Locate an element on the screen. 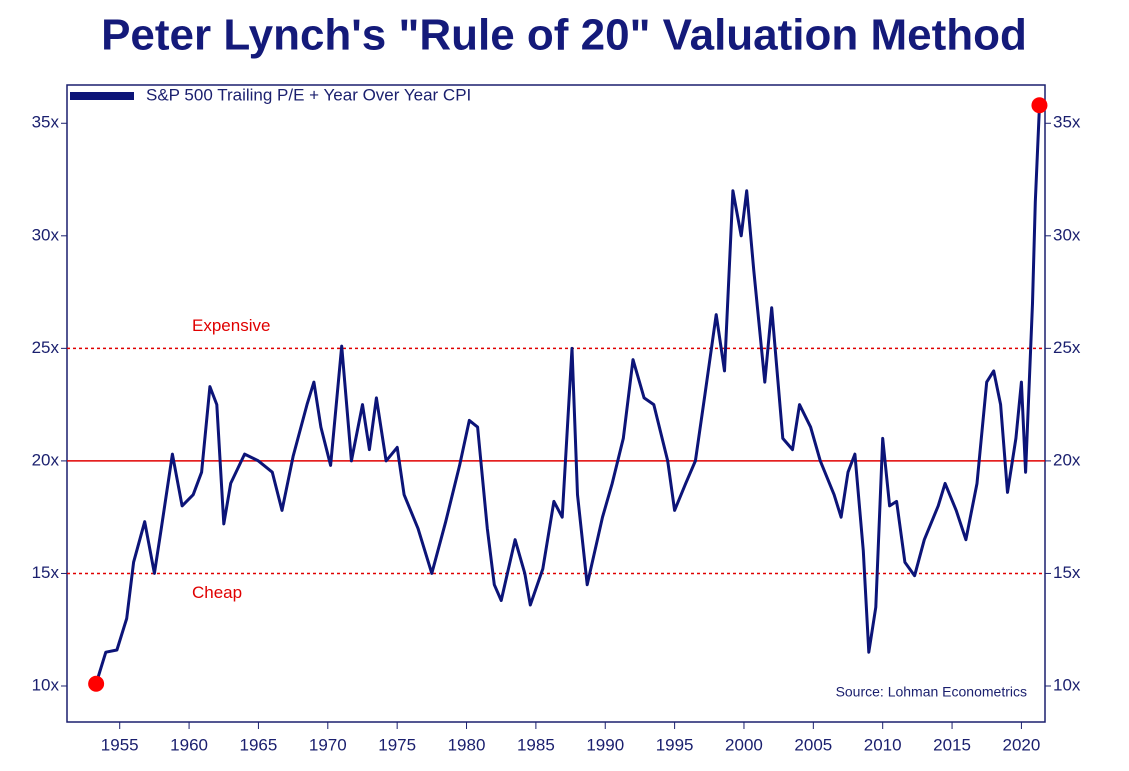  x-tick-label: 2015 is located at coordinates (952, 744).